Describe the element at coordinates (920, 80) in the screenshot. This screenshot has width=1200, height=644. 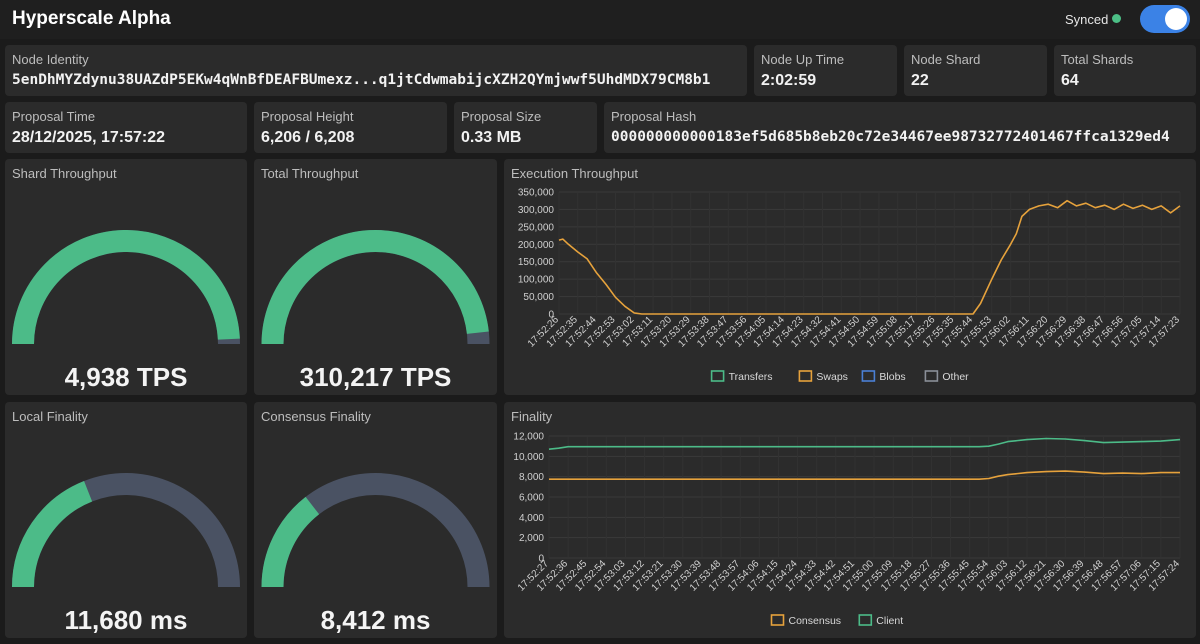
I see `node-shard-value: 22` at that location.